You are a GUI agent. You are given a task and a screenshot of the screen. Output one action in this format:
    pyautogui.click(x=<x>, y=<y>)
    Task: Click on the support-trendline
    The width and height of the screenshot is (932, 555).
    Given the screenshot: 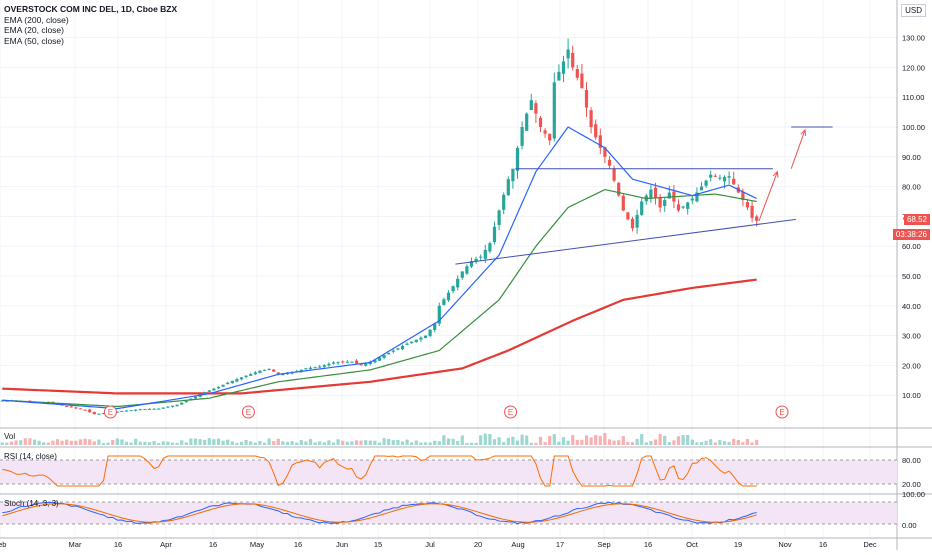 What is the action you would take?
    pyautogui.click(x=625, y=241)
    